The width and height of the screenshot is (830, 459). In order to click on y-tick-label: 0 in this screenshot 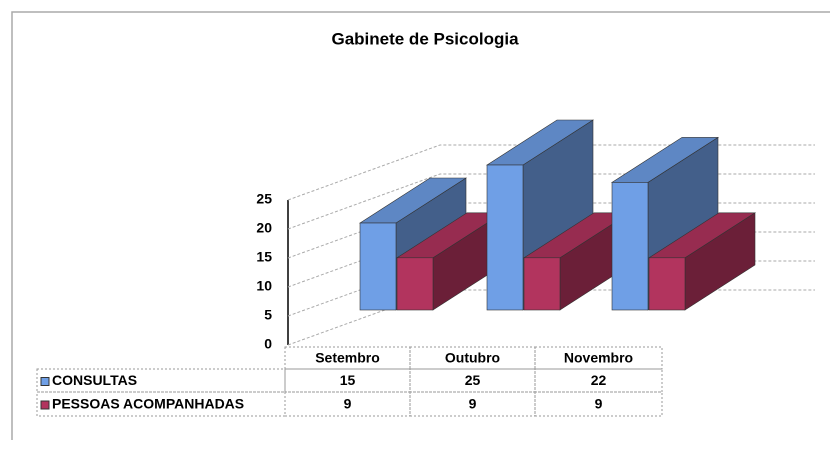, I will do `click(268, 344)`.